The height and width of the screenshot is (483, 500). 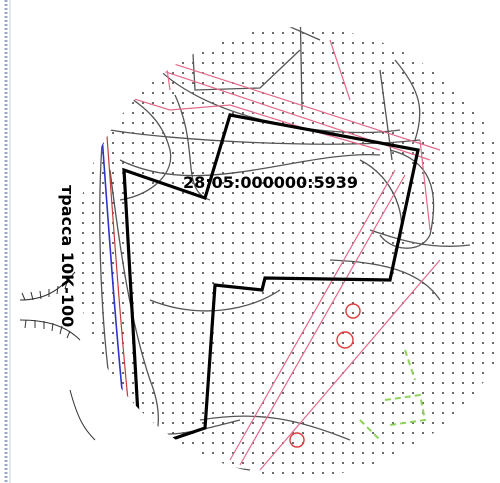 I want to click on red-circle-markers, so click(x=325, y=375).